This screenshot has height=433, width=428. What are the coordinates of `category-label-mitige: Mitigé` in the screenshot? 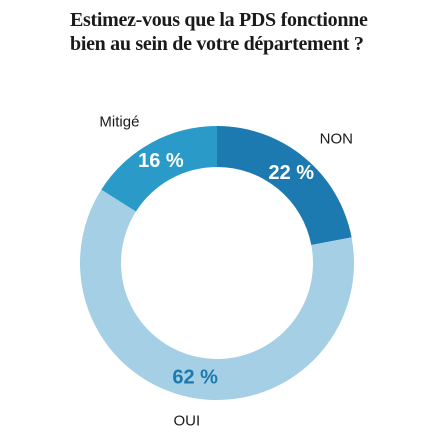 It's located at (119, 121).